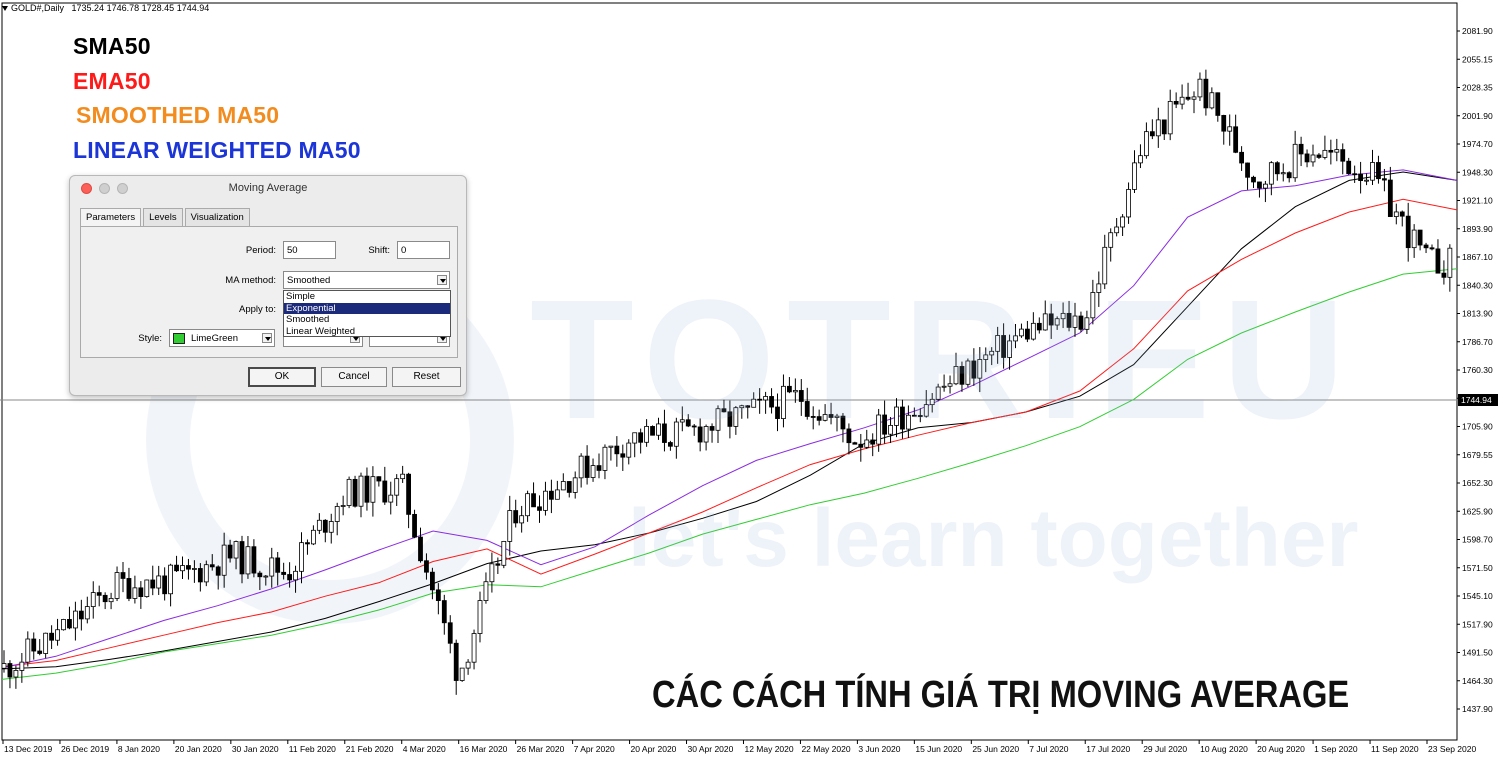 The width and height of the screenshot is (1500, 762). What do you see at coordinates (1224, 749) in the screenshot?
I see `x-tick-label: 10 Aug 2020` at bounding box center [1224, 749].